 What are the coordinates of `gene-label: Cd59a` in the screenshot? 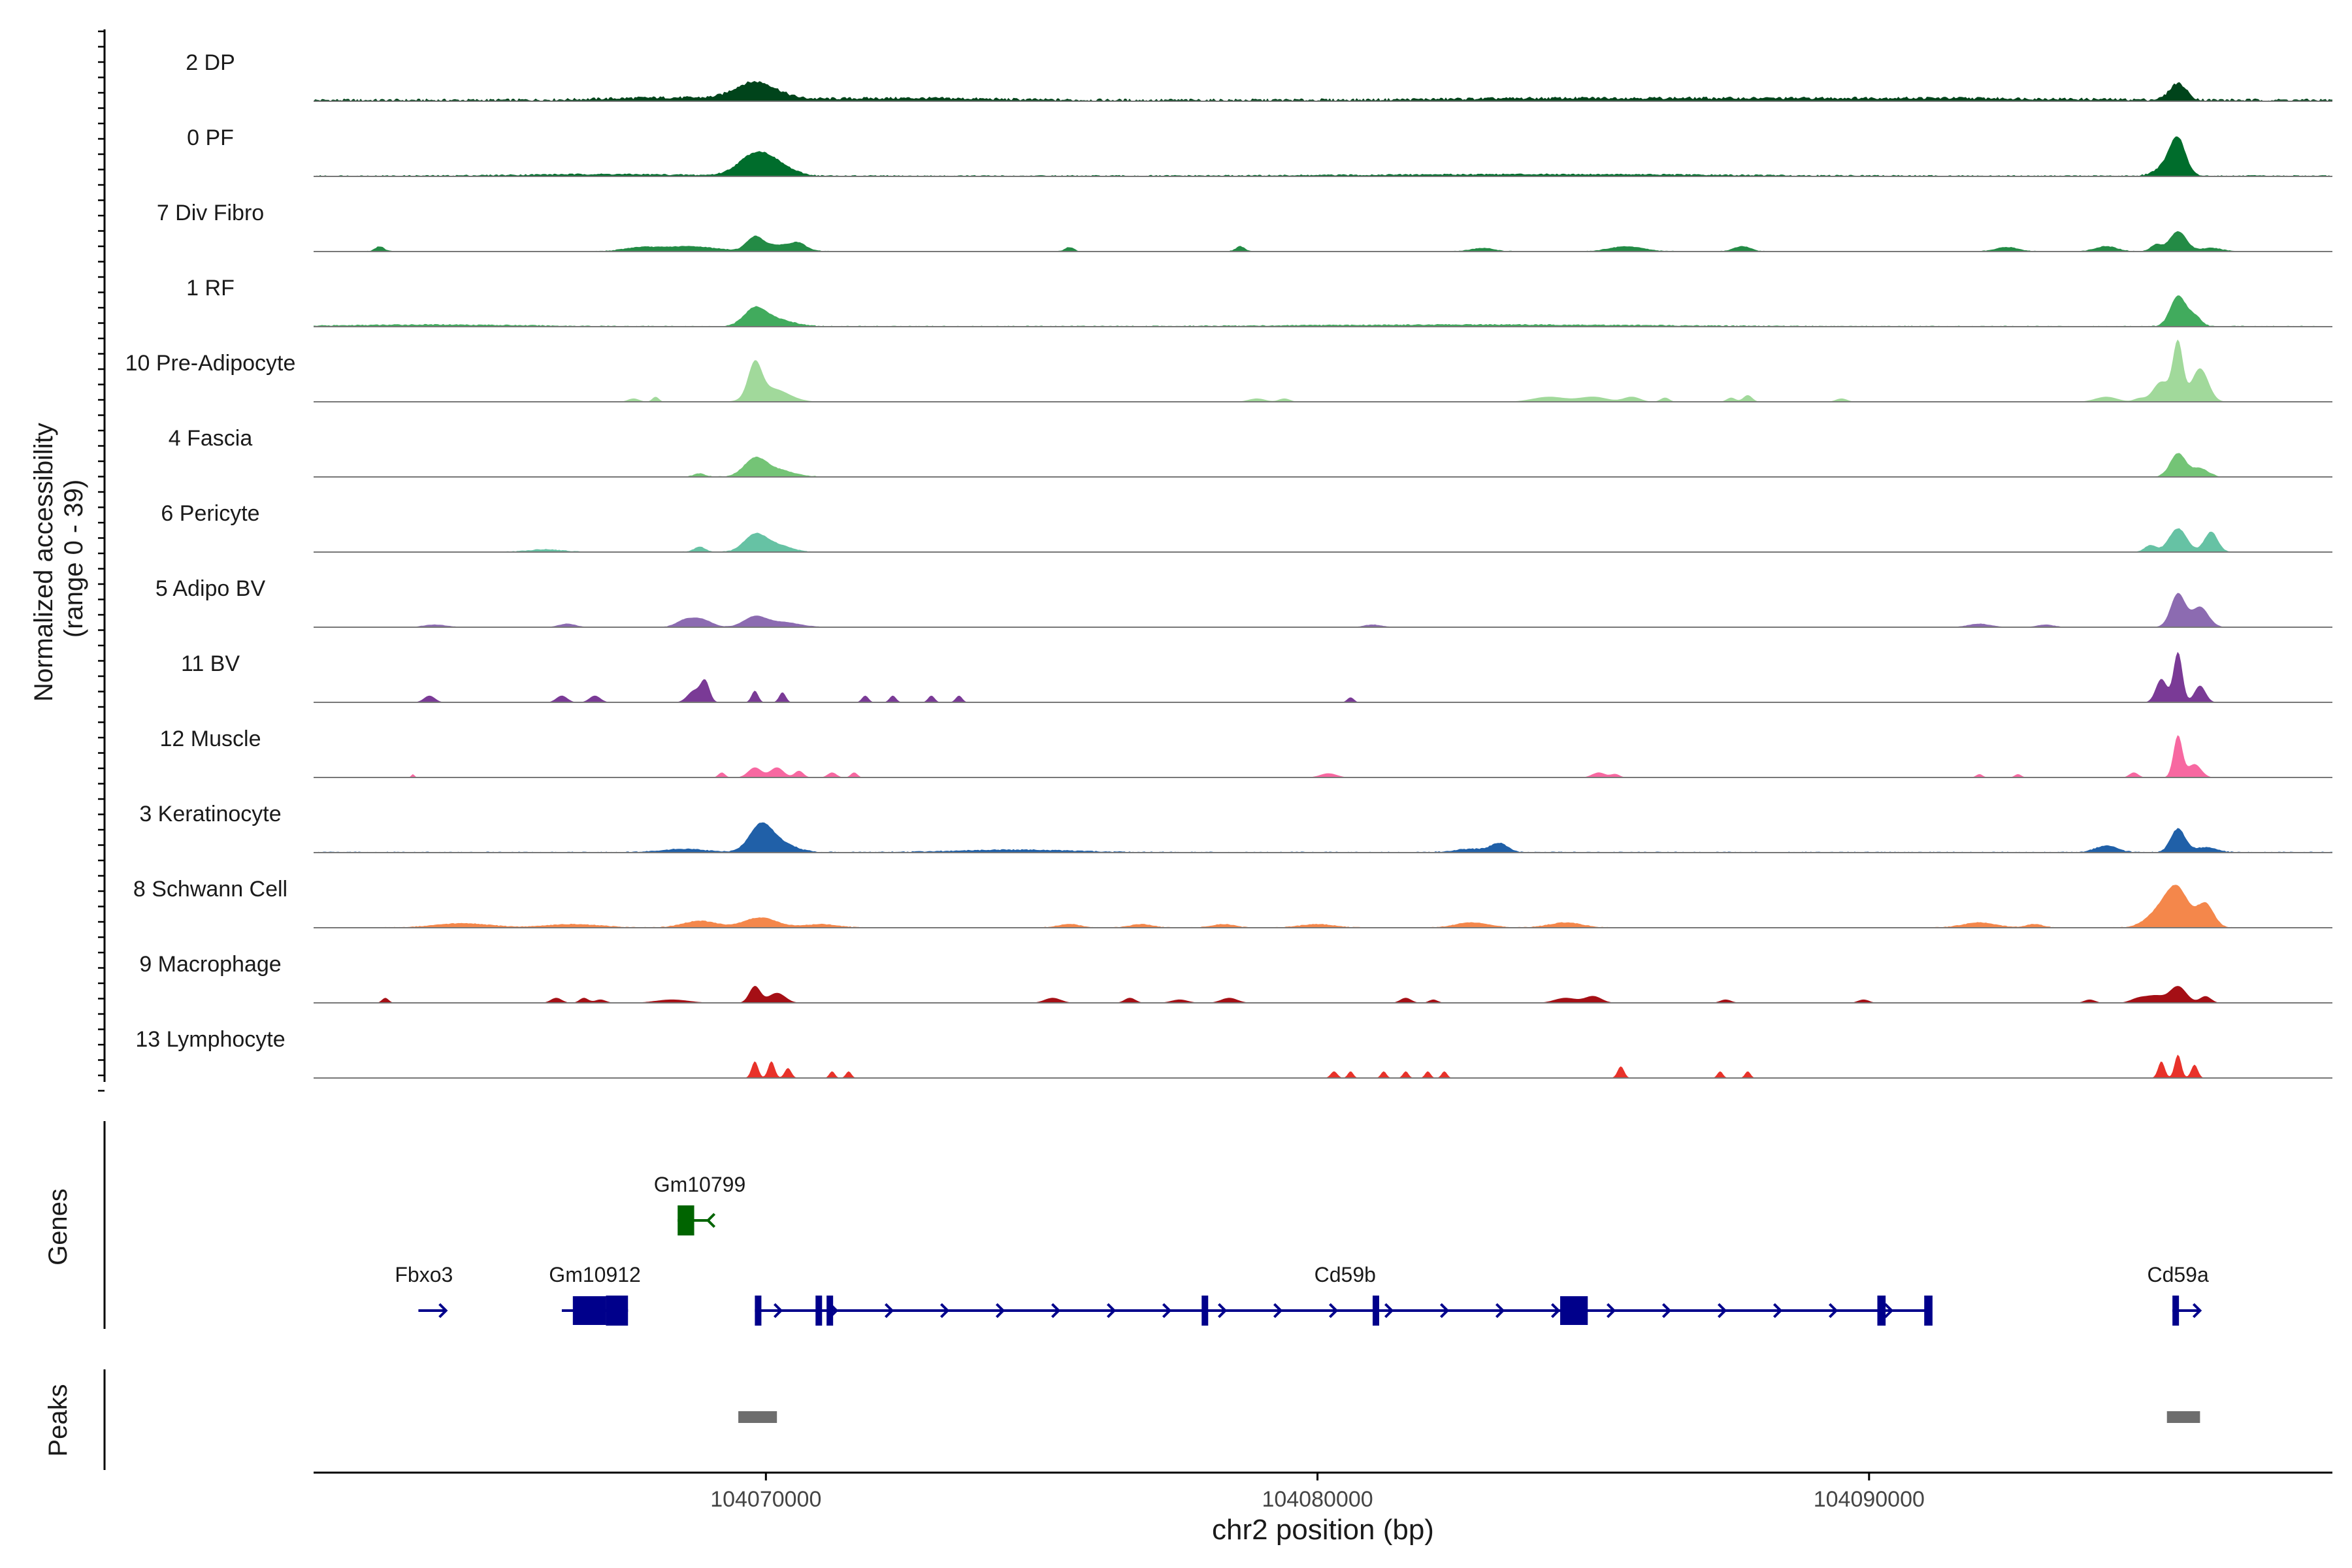 It's located at (2178, 1274).